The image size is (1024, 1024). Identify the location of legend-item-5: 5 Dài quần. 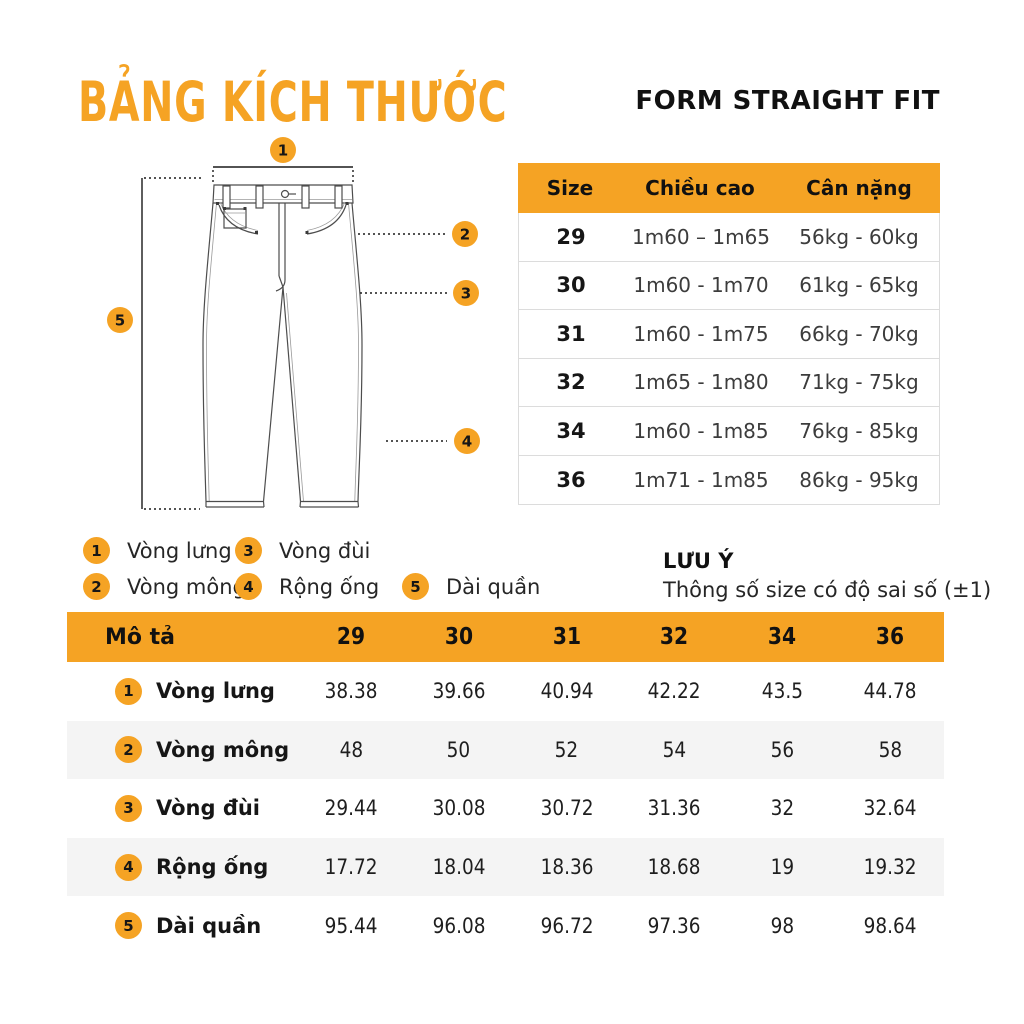
(471, 586).